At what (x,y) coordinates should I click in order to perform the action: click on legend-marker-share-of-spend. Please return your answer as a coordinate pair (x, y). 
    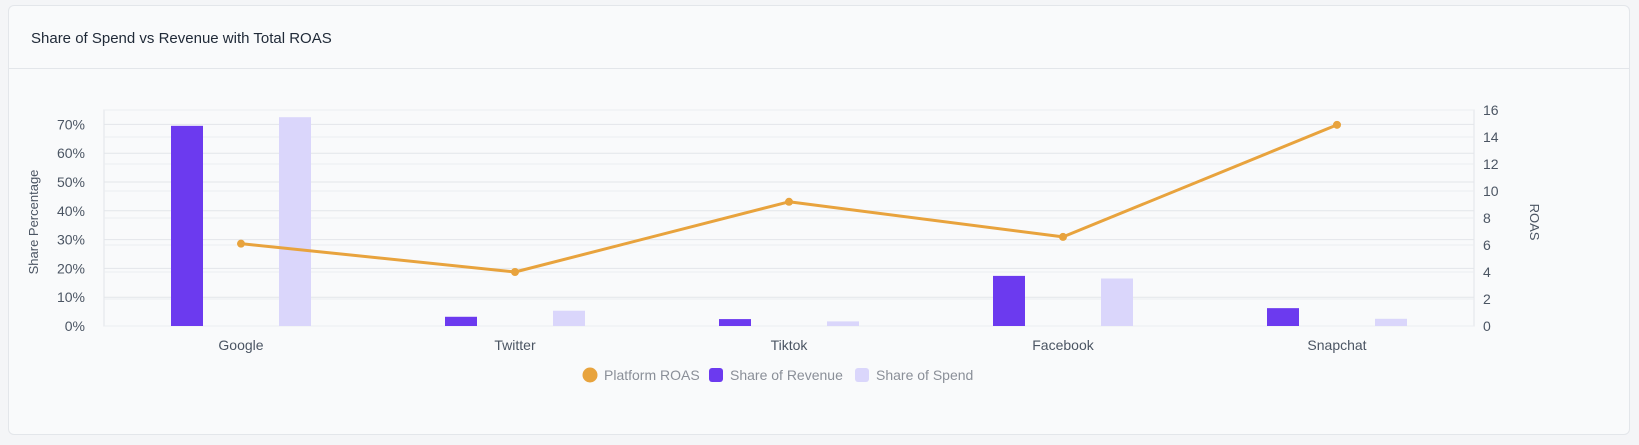
    Looking at the image, I should click on (862, 375).